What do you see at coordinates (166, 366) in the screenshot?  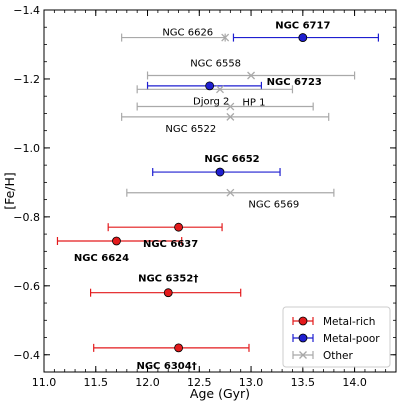 I see `point-label: NGC 6304†` at bounding box center [166, 366].